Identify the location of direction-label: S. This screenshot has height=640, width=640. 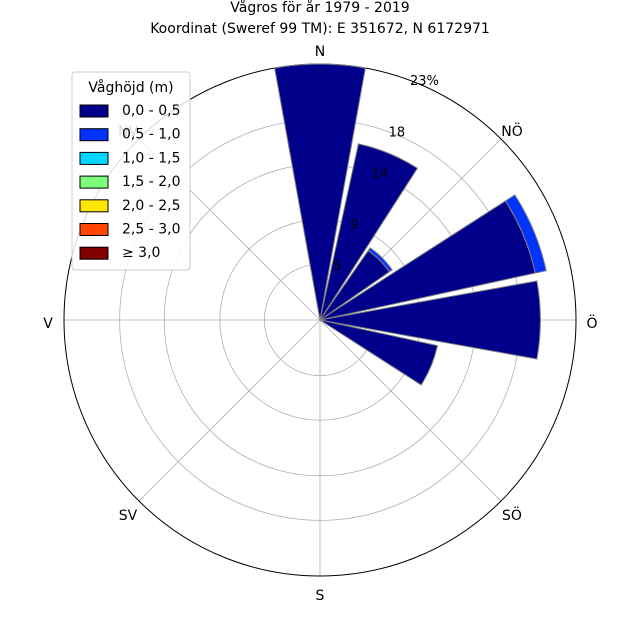
(320, 596).